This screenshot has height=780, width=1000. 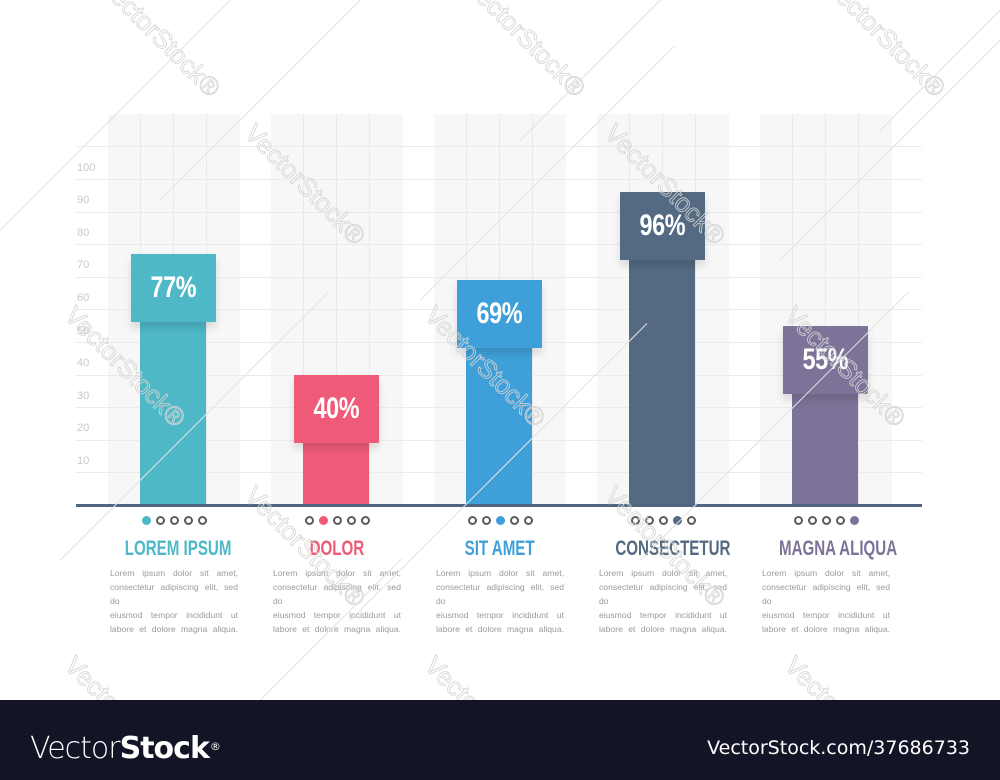 I want to click on value-label-box: 40%, so click(x=336, y=409).